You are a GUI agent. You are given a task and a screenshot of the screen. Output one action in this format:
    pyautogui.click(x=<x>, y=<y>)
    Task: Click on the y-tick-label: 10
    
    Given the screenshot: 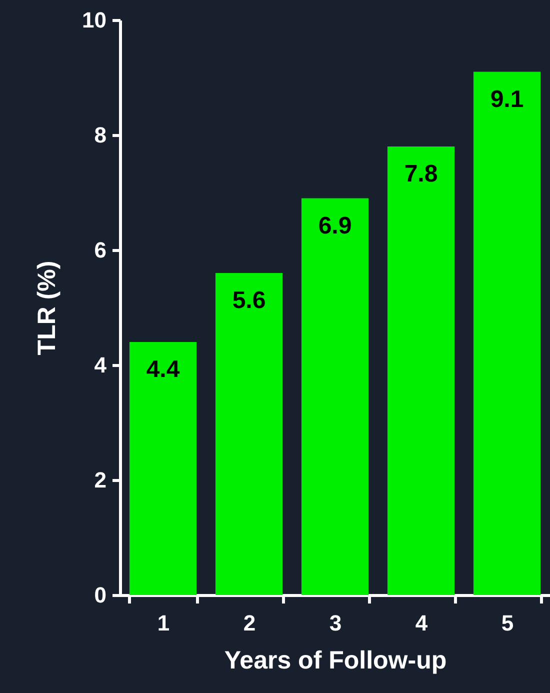 What is the action you would take?
    pyautogui.click(x=94, y=20)
    